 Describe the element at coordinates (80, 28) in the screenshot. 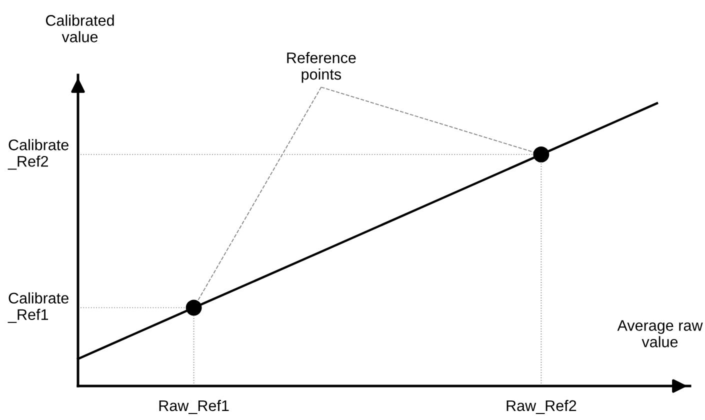

I see `y-axis-title: Calibrated value` at that location.